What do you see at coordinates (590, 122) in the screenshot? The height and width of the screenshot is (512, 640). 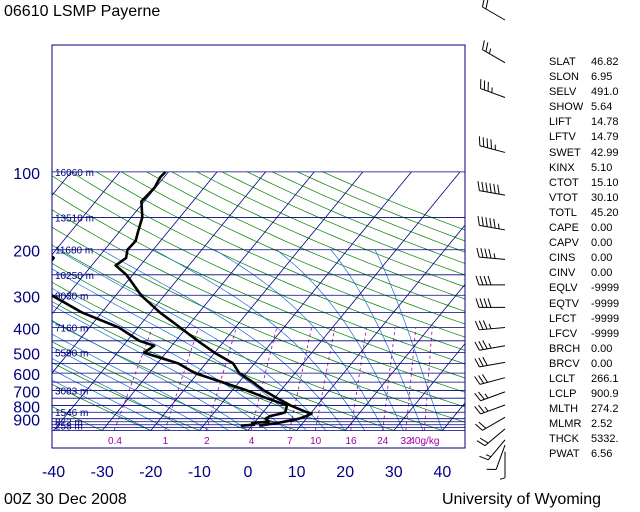 I see `index-row: LIFT 14.78` at bounding box center [590, 122].